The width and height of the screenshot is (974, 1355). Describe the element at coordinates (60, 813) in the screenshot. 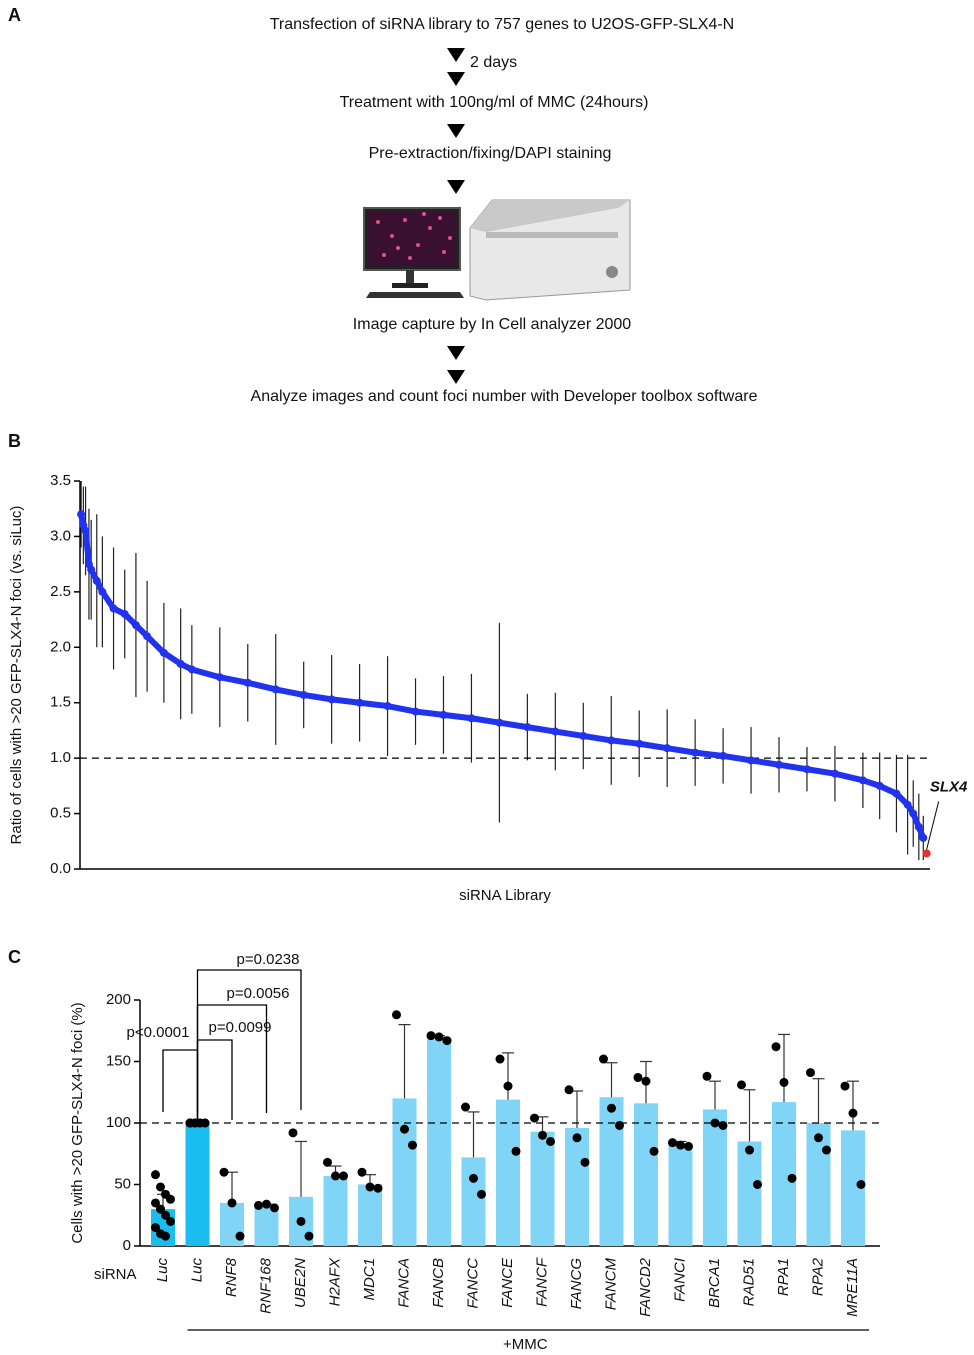

I see `y-tick-label: 0.5` at that location.